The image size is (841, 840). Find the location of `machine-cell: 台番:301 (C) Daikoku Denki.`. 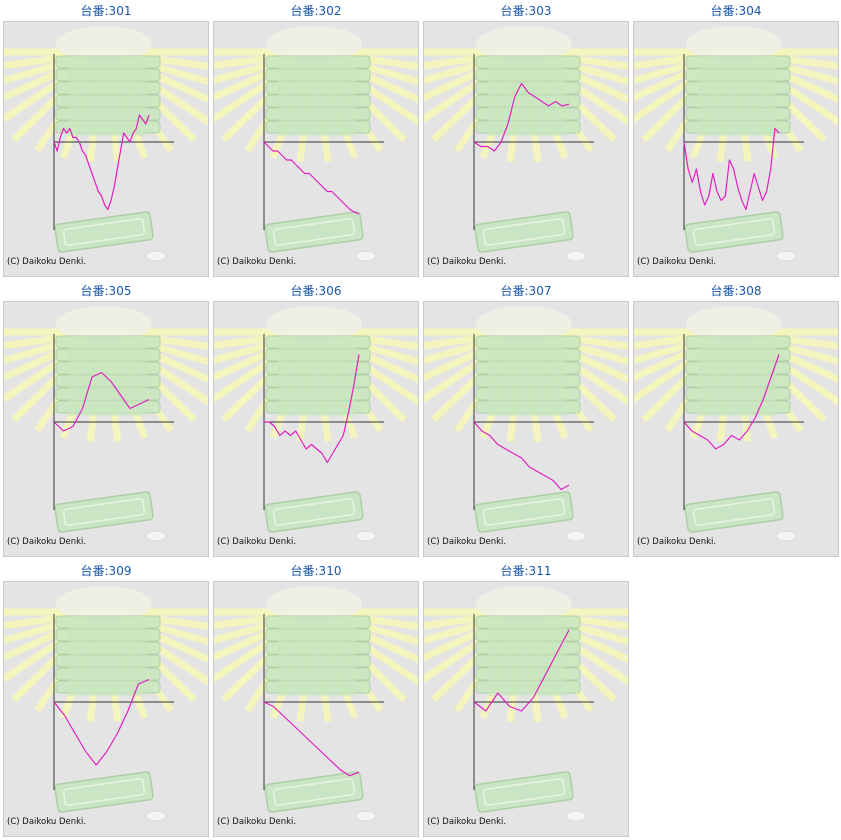

machine-cell: 台番:301 (C) Daikoku Denki. is located at coordinates (106, 139).